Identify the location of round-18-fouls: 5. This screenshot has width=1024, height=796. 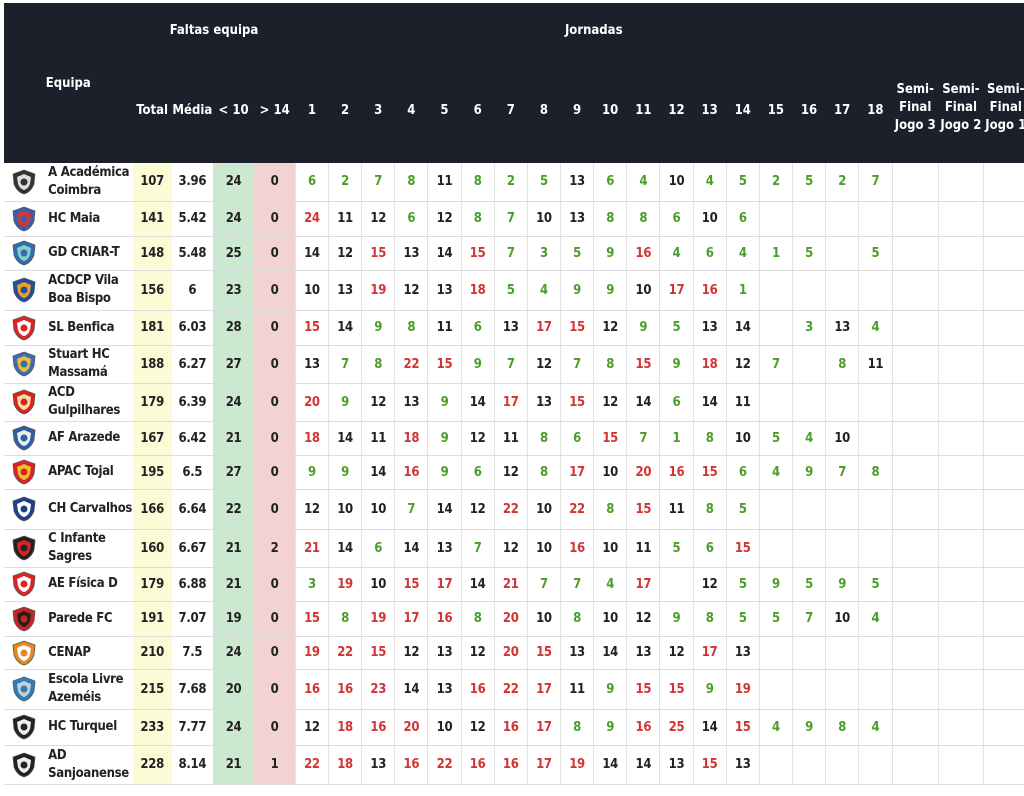
(875, 253).